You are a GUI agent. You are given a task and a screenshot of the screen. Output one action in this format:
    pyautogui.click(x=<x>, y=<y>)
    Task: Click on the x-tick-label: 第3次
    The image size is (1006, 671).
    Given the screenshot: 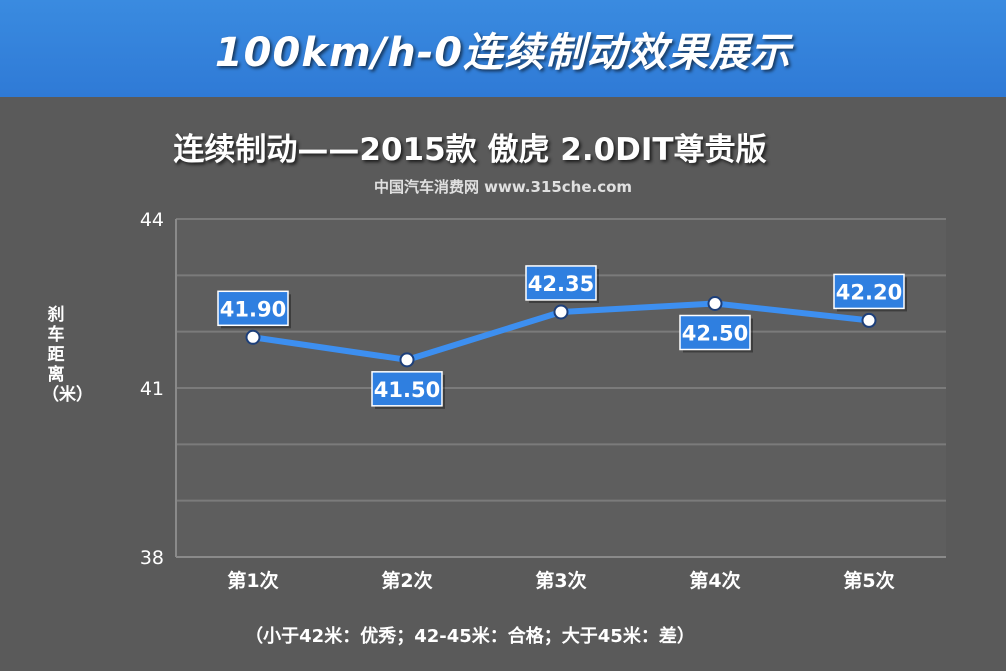 What is the action you would take?
    pyautogui.click(x=560, y=580)
    